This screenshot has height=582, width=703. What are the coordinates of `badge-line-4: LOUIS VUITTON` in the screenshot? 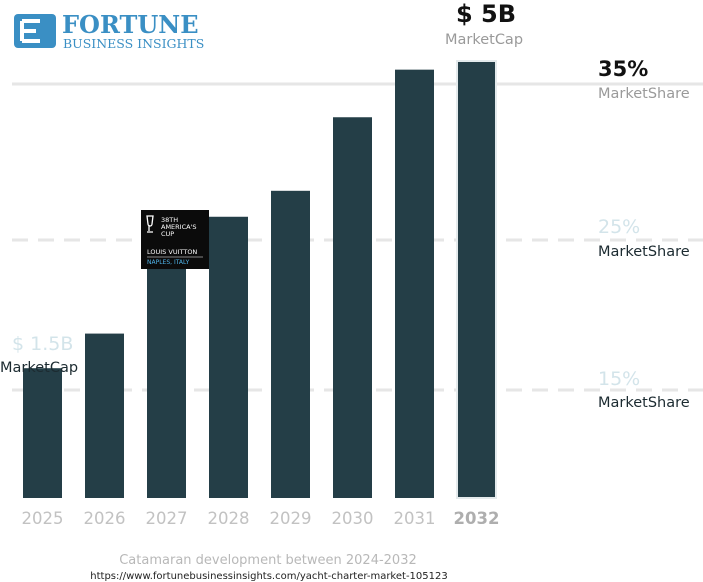 It's located at (172, 252).